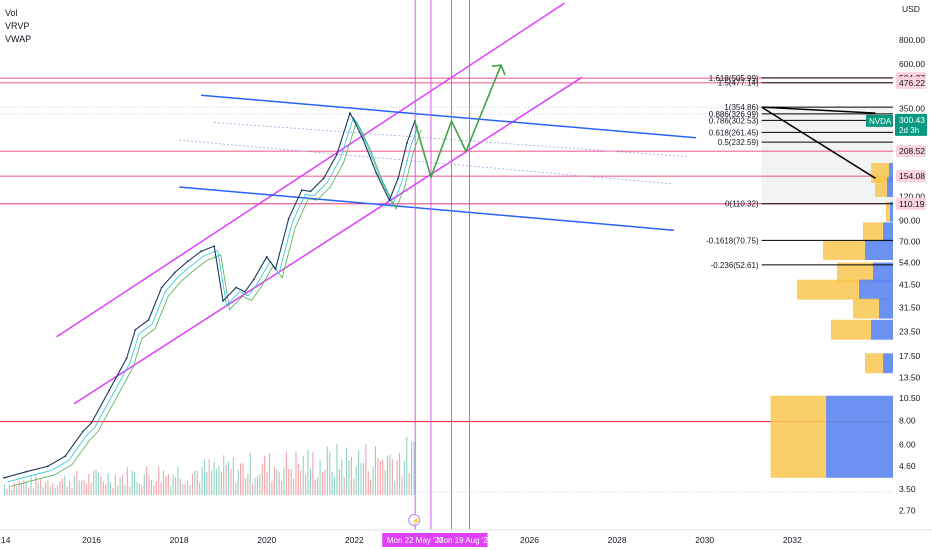 The width and height of the screenshot is (932, 550). Describe the element at coordinates (910, 221) in the screenshot. I see `y-tick-label: 90.00` at that location.